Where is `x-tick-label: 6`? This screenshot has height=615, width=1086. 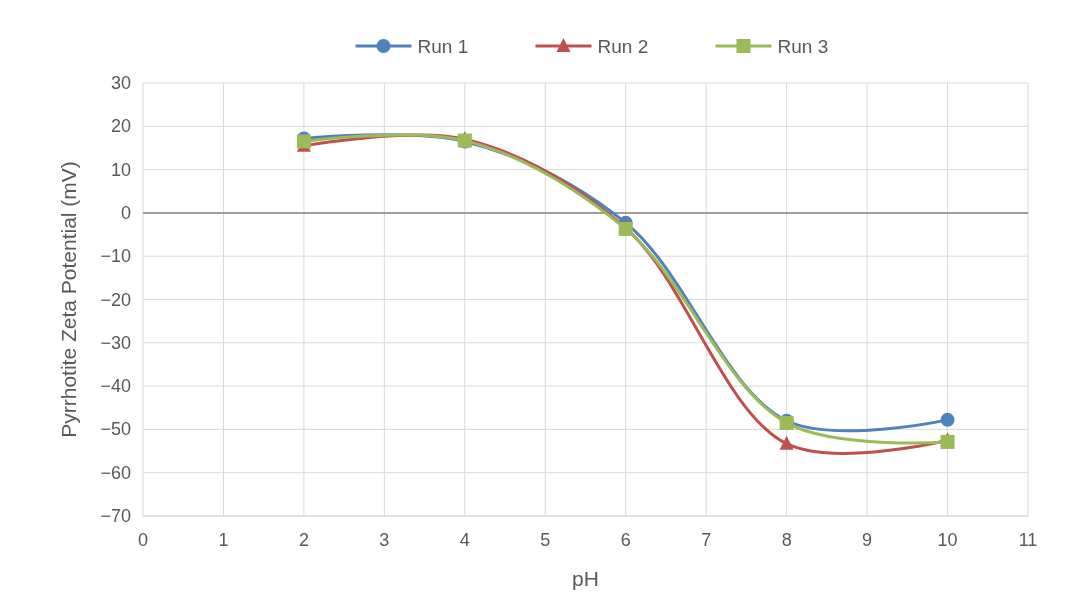 x-tick-label: 6 is located at coordinates (625, 540).